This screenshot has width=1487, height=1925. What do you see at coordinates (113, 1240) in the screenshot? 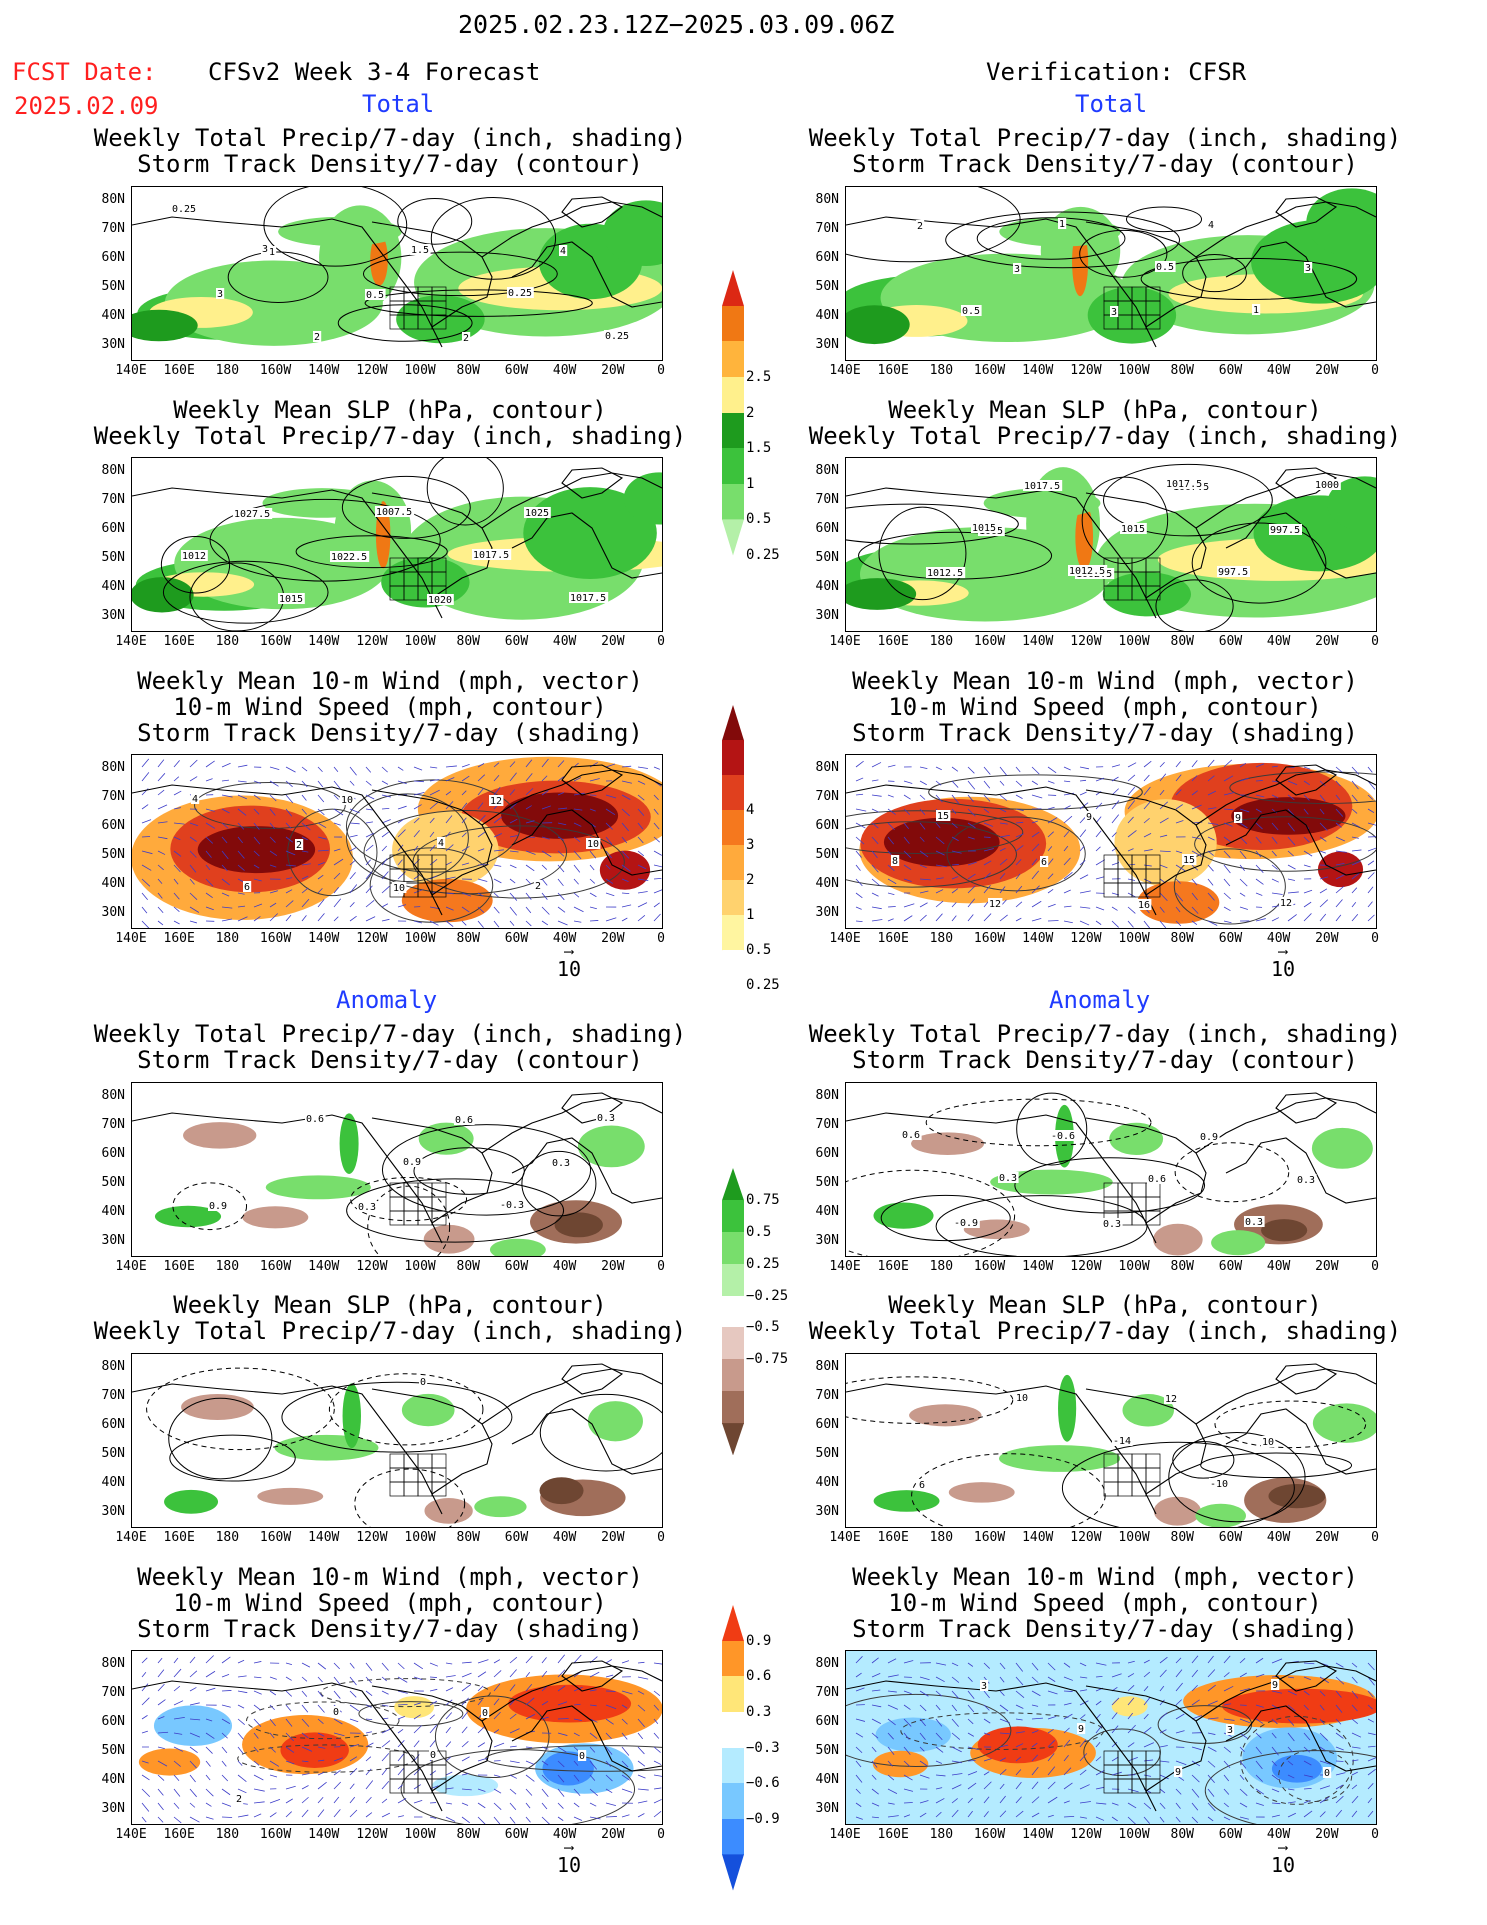
I see `p7-lat-tick: 30N` at bounding box center [113, 1240].